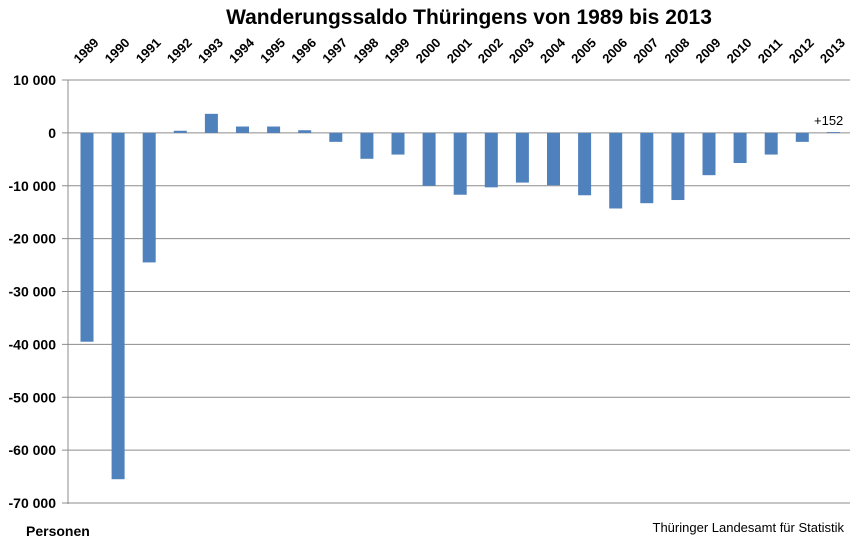  I want to click on bar-1997, so click(336, 137).